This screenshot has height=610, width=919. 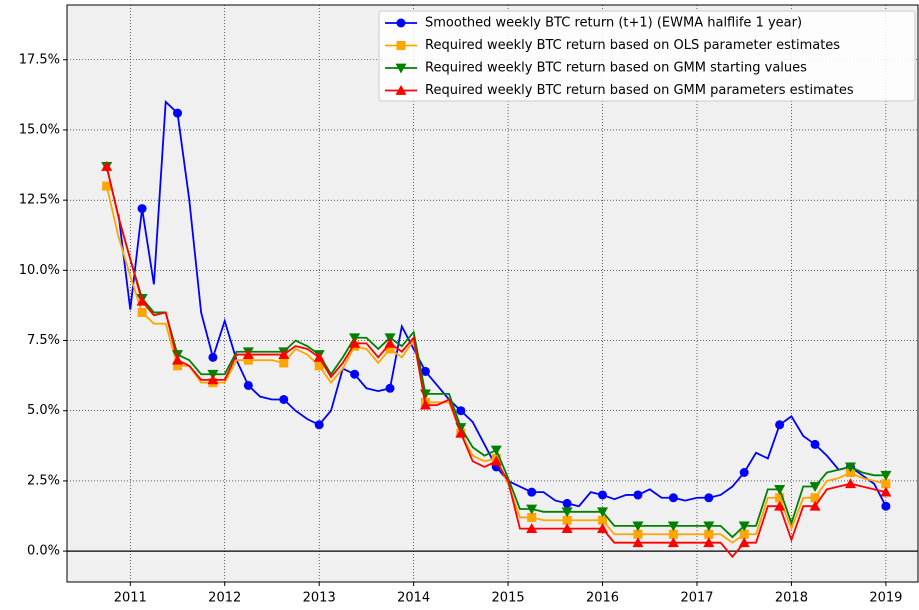 What do you see at coordinates (885, 598) in the screenshot?
I see `x-tick-label: 2019` at bounding box center [885, 598].